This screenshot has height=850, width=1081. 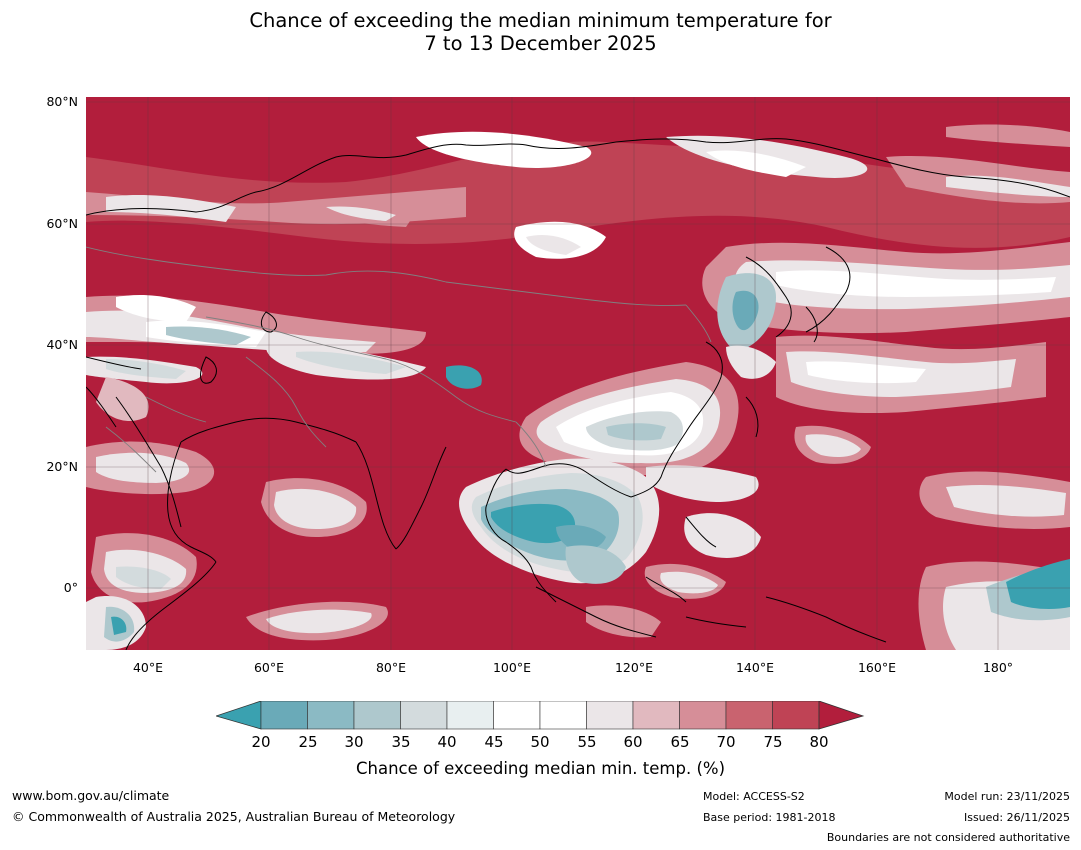 What do you see at coordinates (70, 587) in the screenshot?
I see `lat-label-equator: 0°` at bounding box center [70, 587].